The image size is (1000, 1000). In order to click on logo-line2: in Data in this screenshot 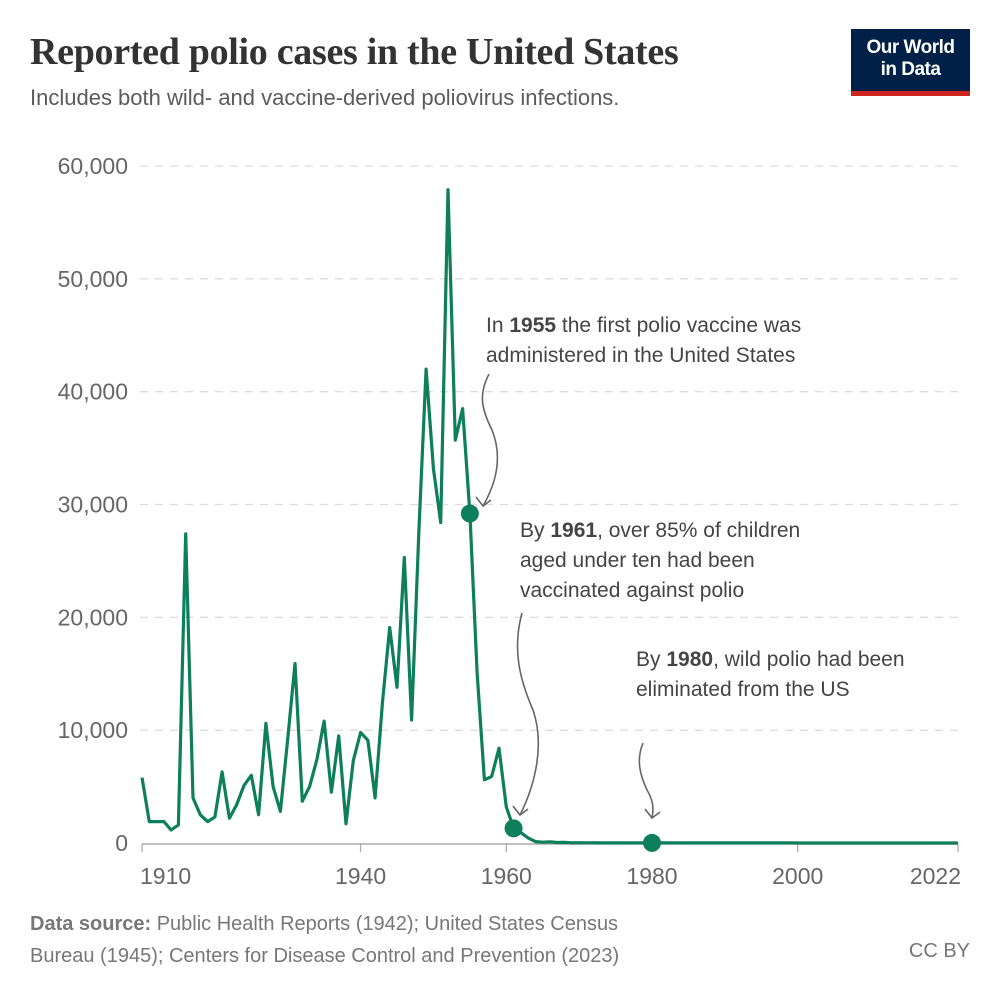, I will do `click(910, 69)`.